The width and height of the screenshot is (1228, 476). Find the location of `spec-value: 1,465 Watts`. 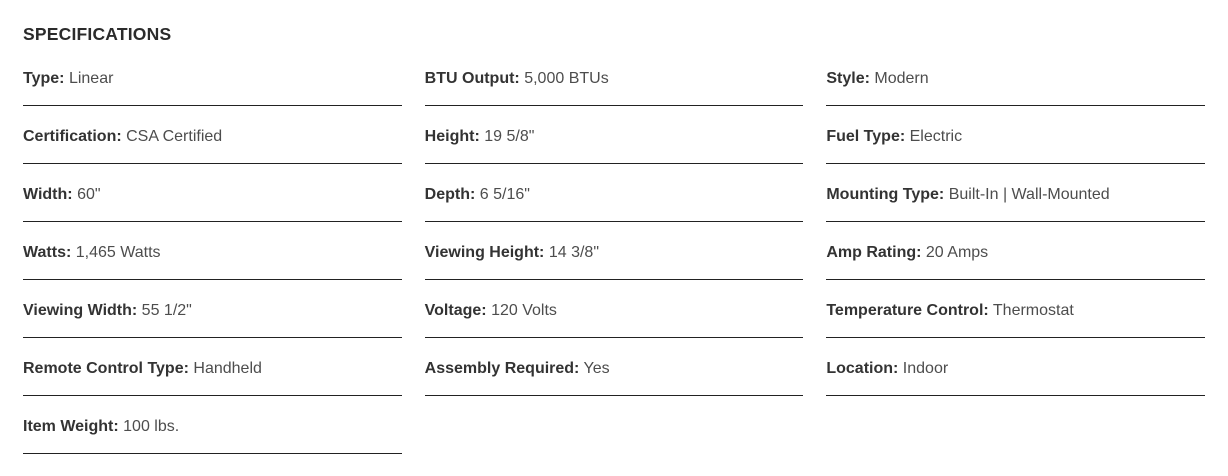

spec-value: 1,465 Watts is located at coordinates (118, 252).